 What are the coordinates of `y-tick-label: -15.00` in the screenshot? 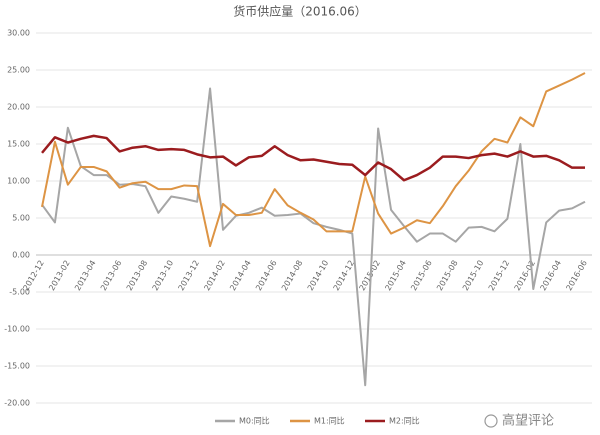 It's located at (17, 366).